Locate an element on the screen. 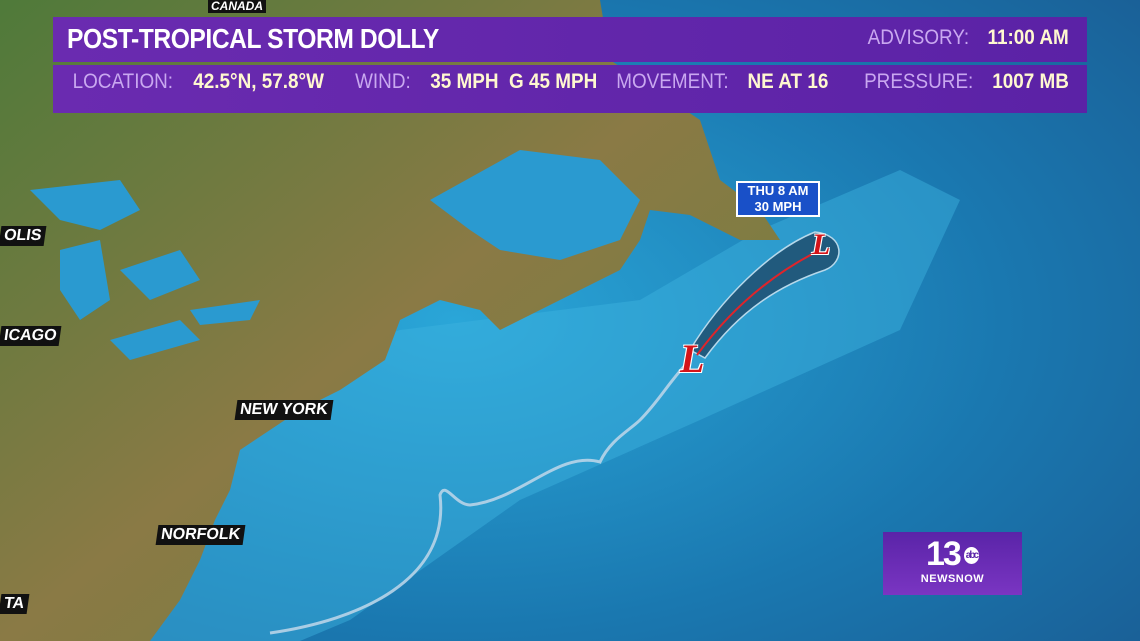  wind-label: WIND: is located at coordinates (382, 81).